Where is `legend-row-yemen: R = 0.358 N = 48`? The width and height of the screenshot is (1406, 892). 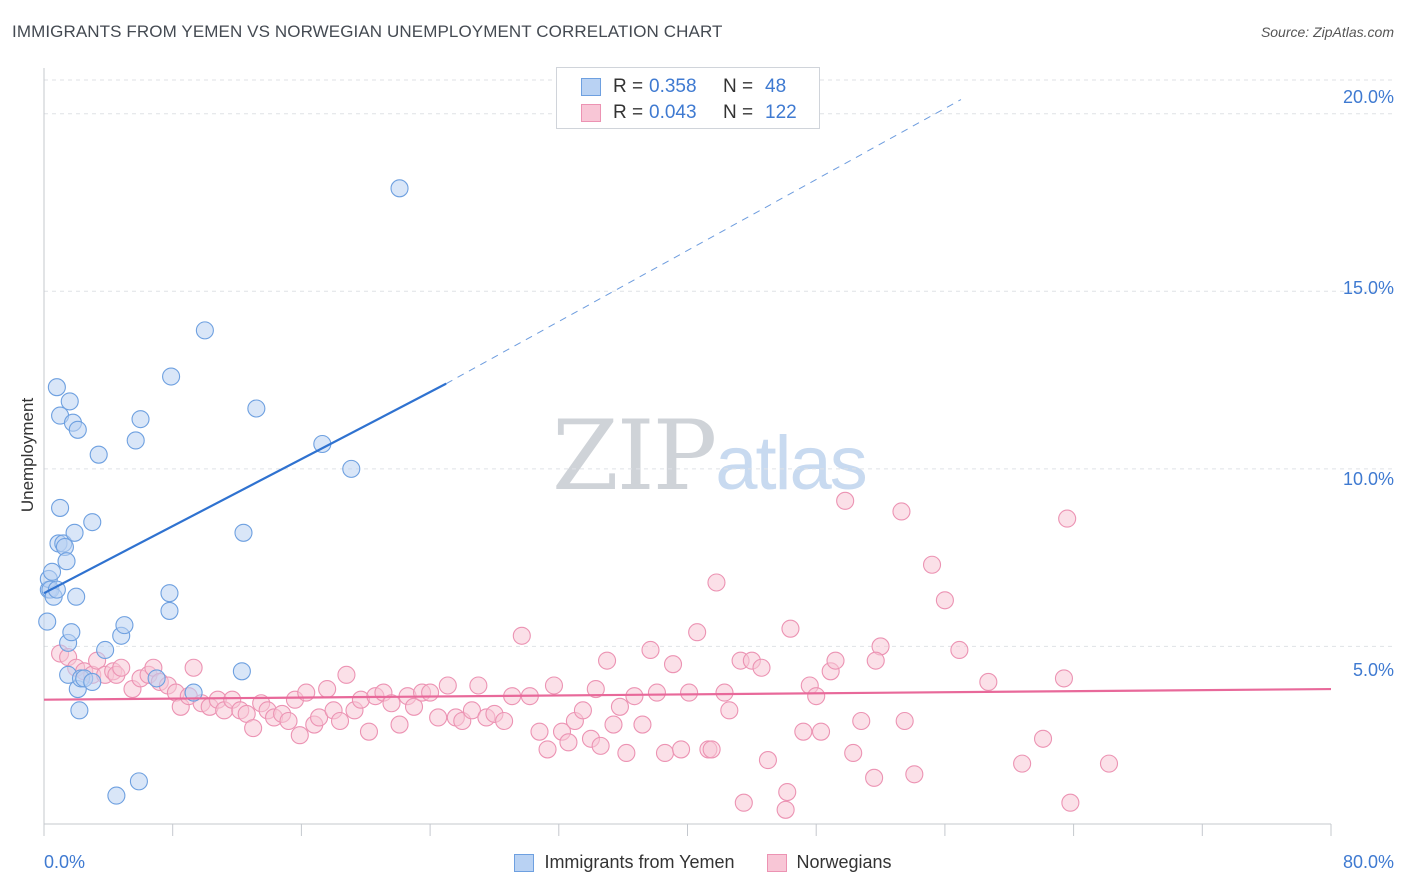 legend-row-yemen: R = 0.358 N = 48 is located at coordinates (683, 87).